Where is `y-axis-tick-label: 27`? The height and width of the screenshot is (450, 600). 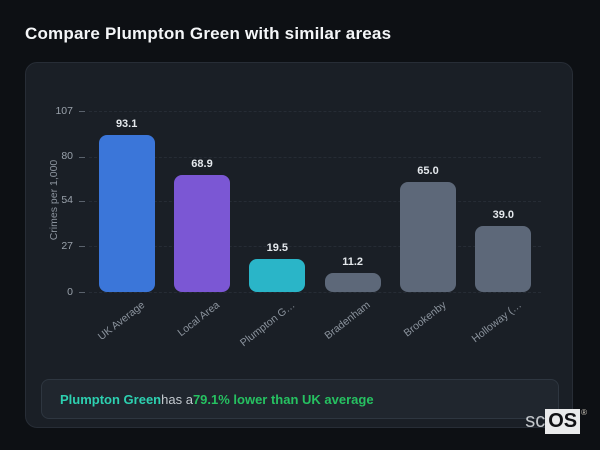
y-axis-tick-label: 27 is located at coordinates (67, 245).